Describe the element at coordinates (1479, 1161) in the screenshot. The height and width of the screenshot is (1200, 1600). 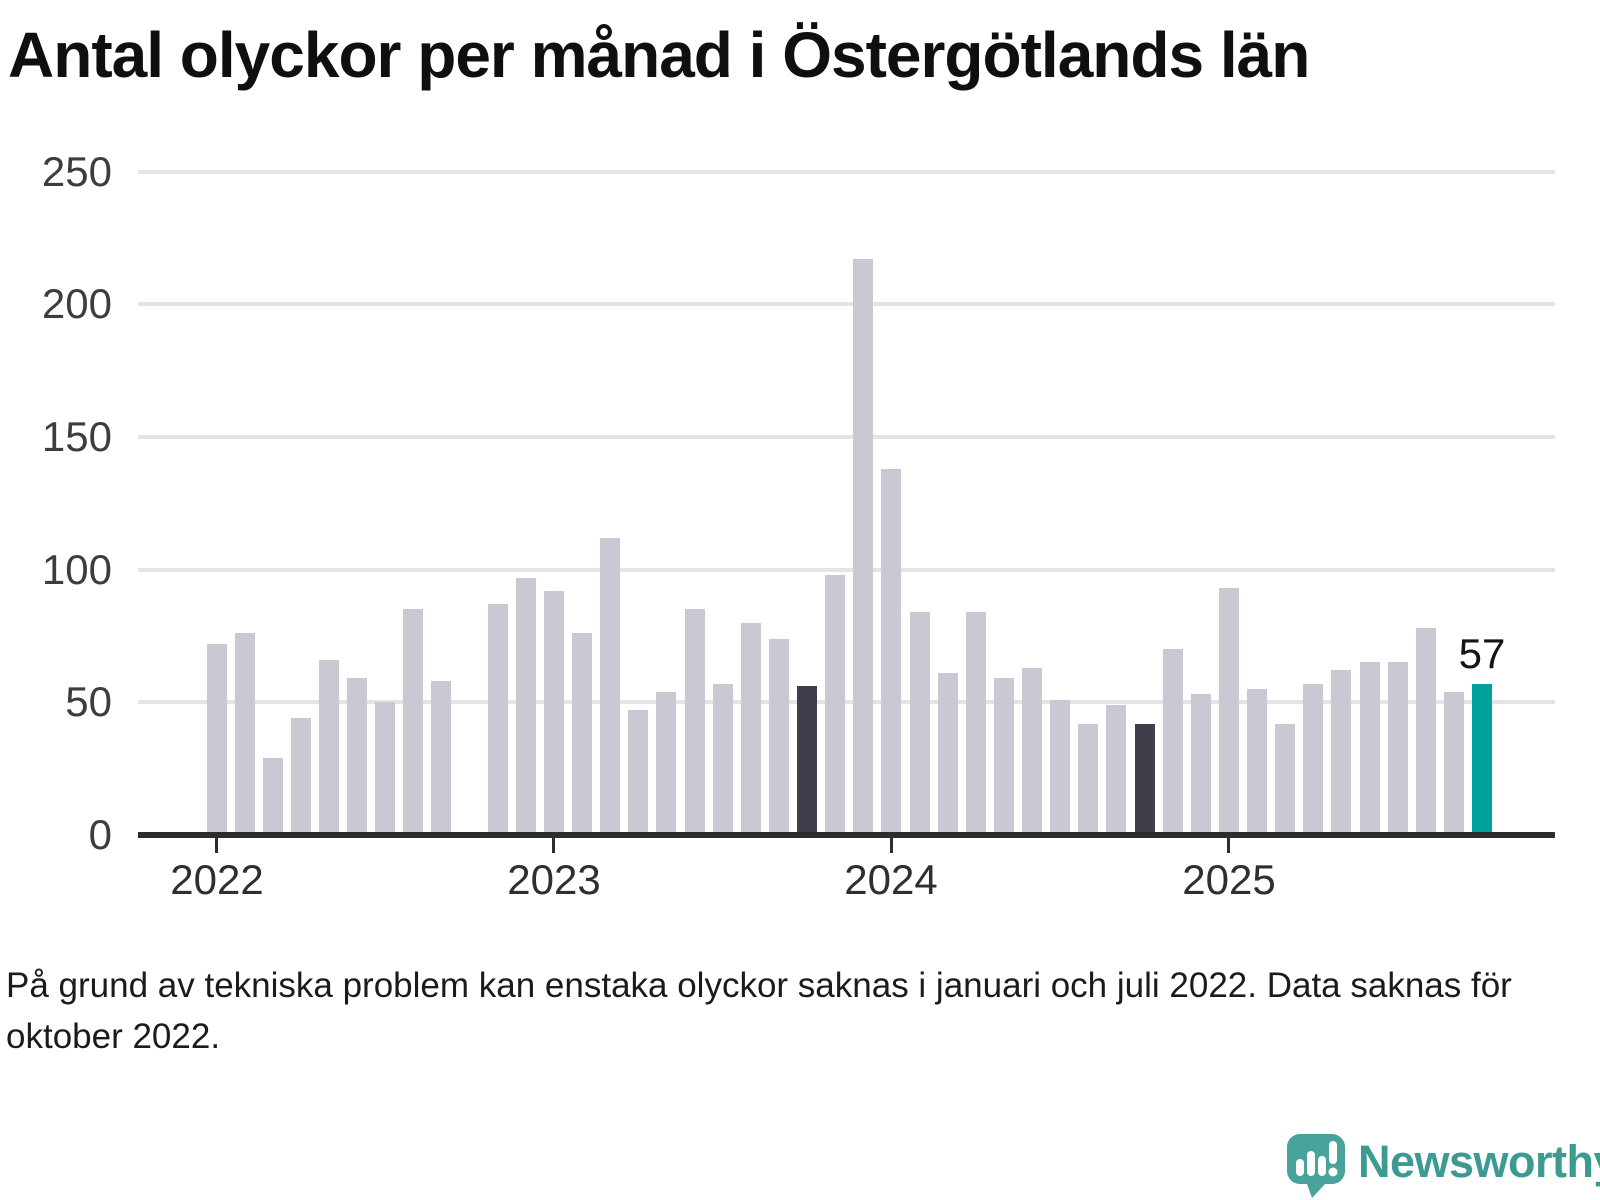
I see `newsworthy-wordmark: Newsworthy` at that location.